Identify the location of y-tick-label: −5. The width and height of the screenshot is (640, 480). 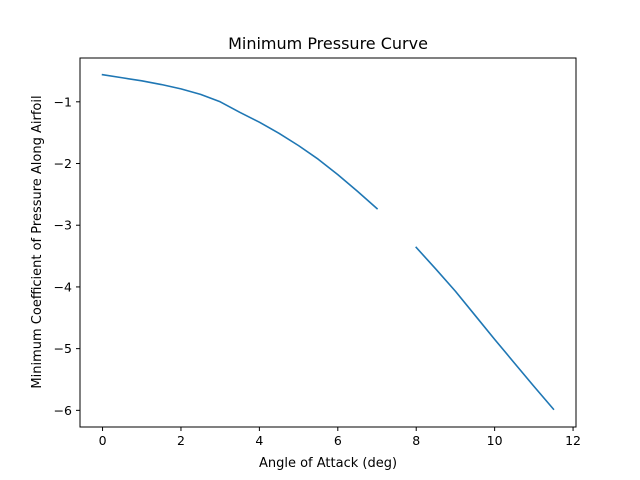
(63, 348).